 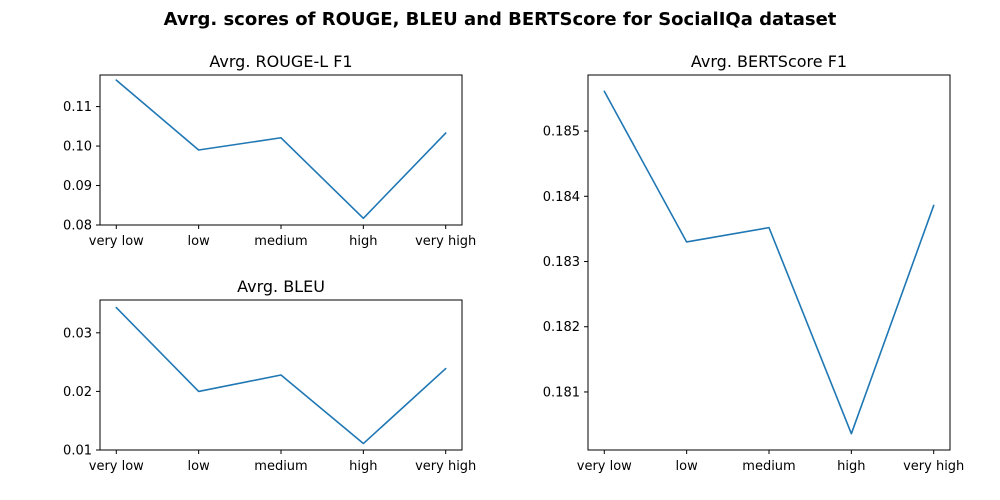 I want to click on bleu-xtick-label: high, so click(x=363, y=466).